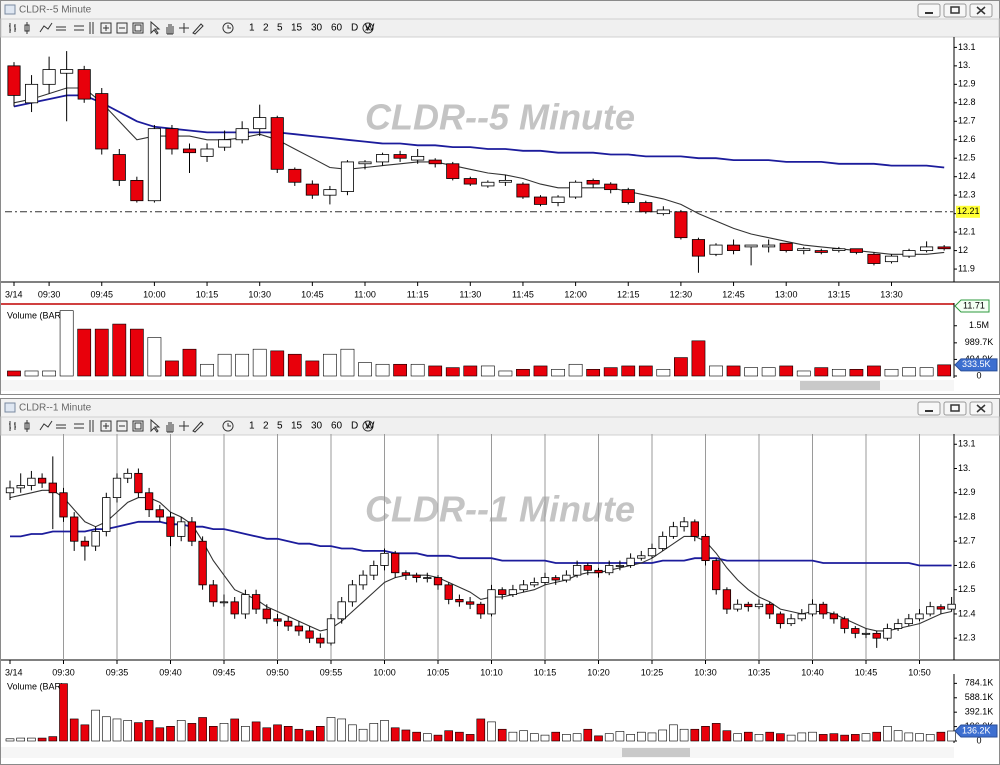 Image resolution: width=1000 pixels, height=765 pixels. I want to click on y-tick-label: 12.8, so click(967, 516).